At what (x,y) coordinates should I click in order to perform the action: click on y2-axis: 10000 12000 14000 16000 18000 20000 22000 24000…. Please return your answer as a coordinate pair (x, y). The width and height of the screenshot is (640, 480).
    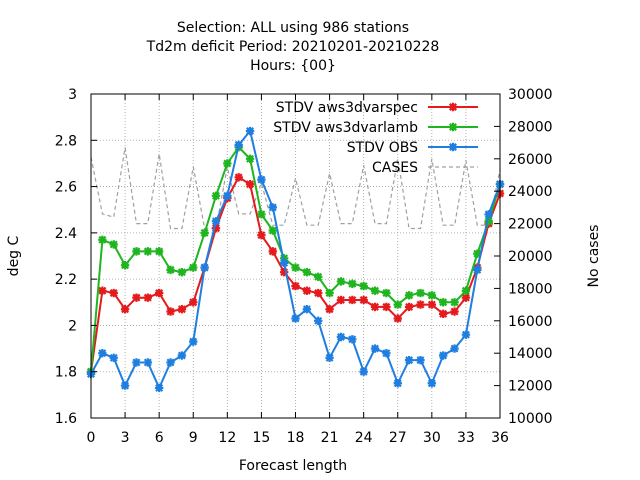
    Looking at the image, I should click on (523, 257).